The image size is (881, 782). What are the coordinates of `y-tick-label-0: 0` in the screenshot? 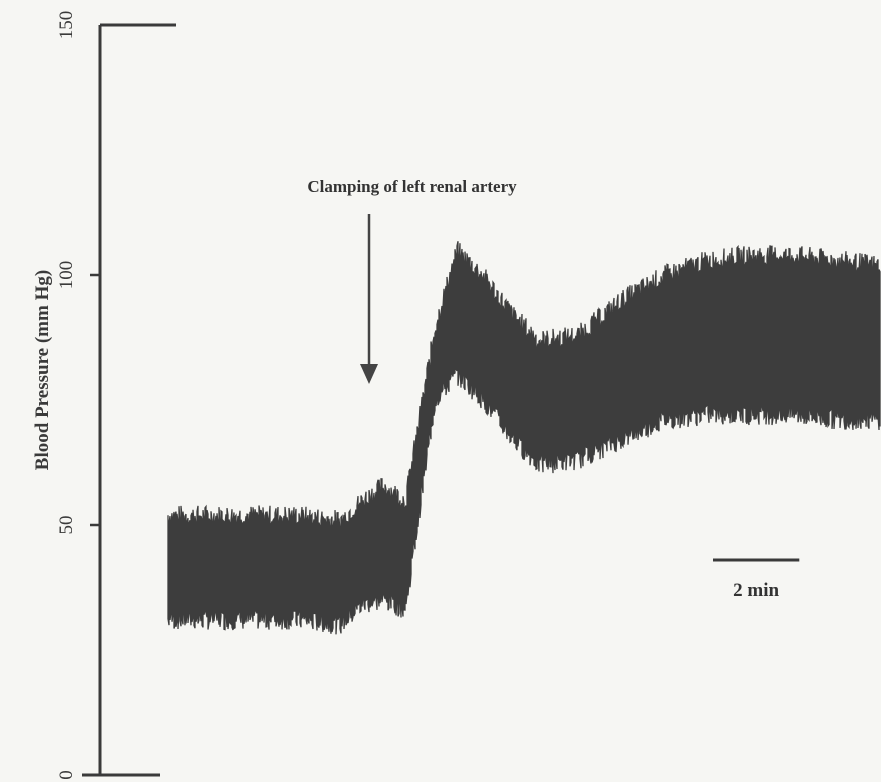 It's located at (66, 775).